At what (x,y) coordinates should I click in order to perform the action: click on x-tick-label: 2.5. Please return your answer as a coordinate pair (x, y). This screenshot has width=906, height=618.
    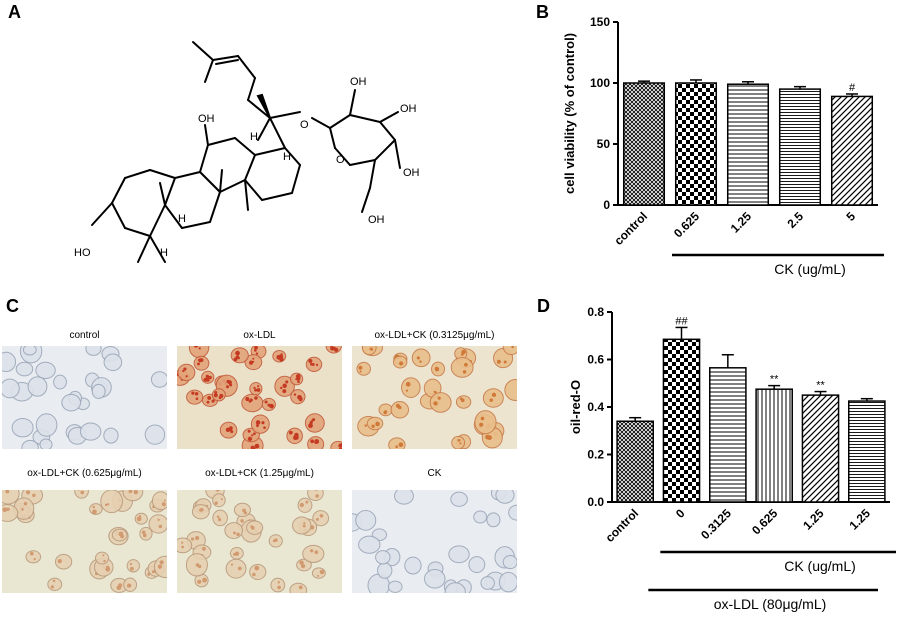
    Looking at the image, I should click on (795, 220).